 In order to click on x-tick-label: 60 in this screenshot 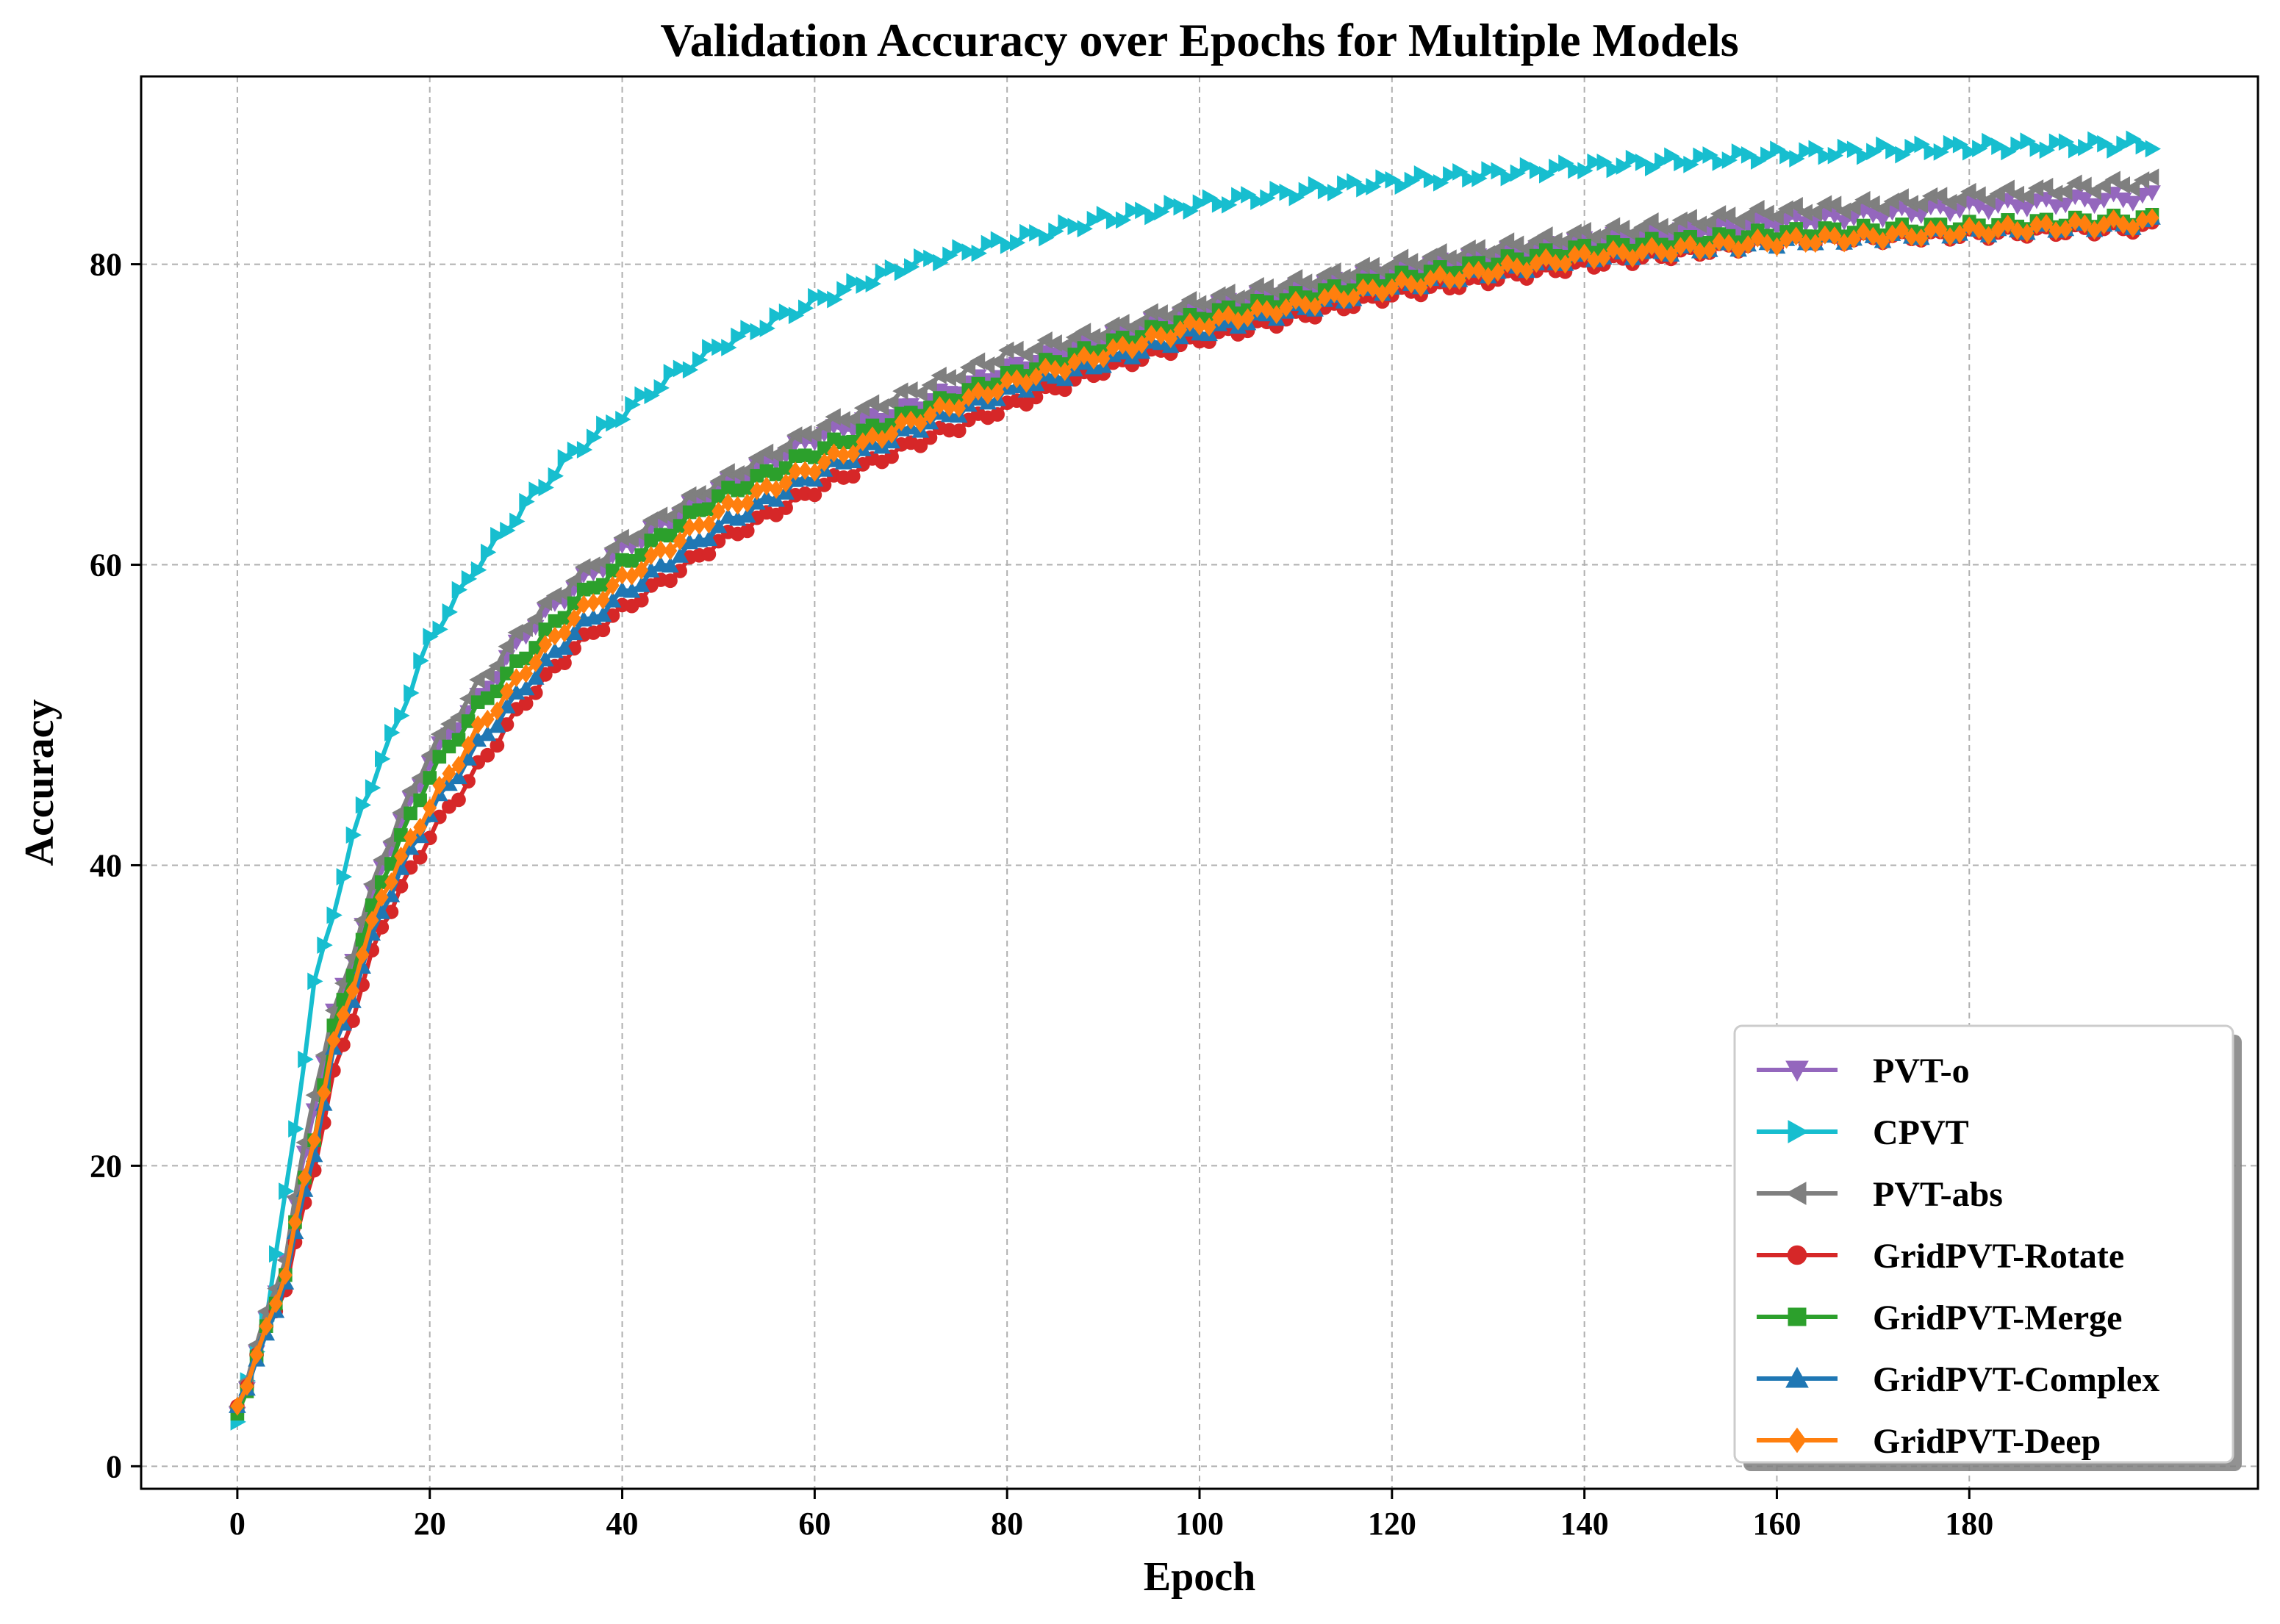, I will do `click(814, 1524)`.